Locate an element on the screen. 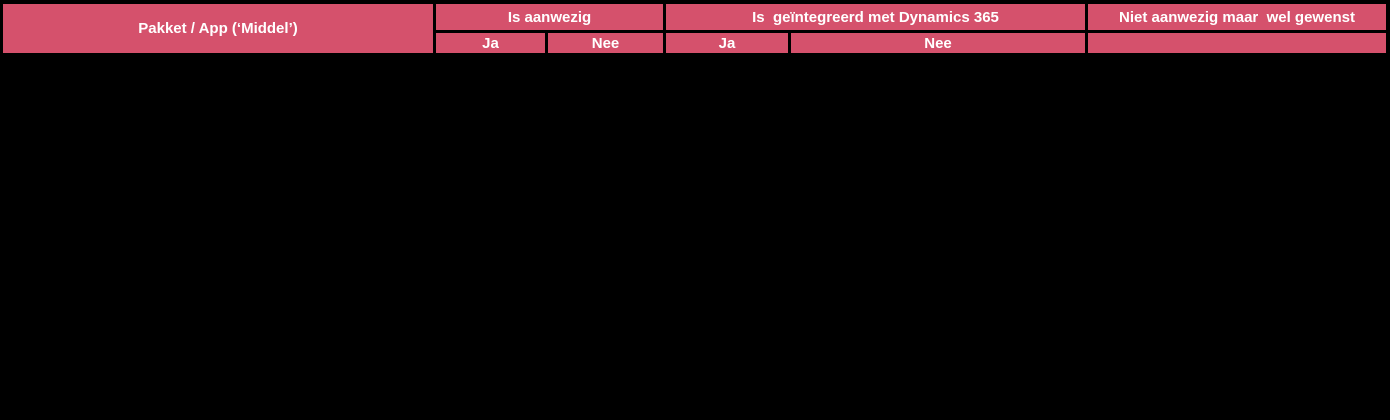 The width and height of the screenshot is (1390, 420). header-row-subcolumns: Ja Nee Ja Nee is located at coordinates (695, 43).